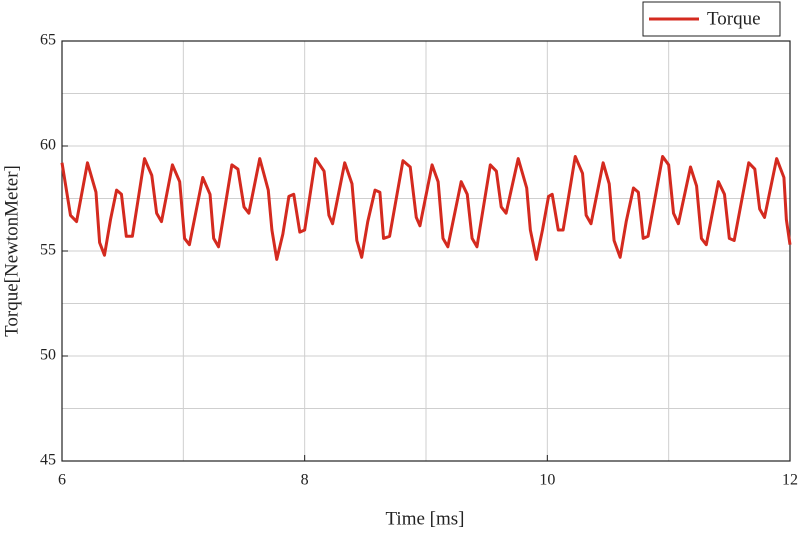  I want to click on x-tick-label: 12, so click(790, 480).